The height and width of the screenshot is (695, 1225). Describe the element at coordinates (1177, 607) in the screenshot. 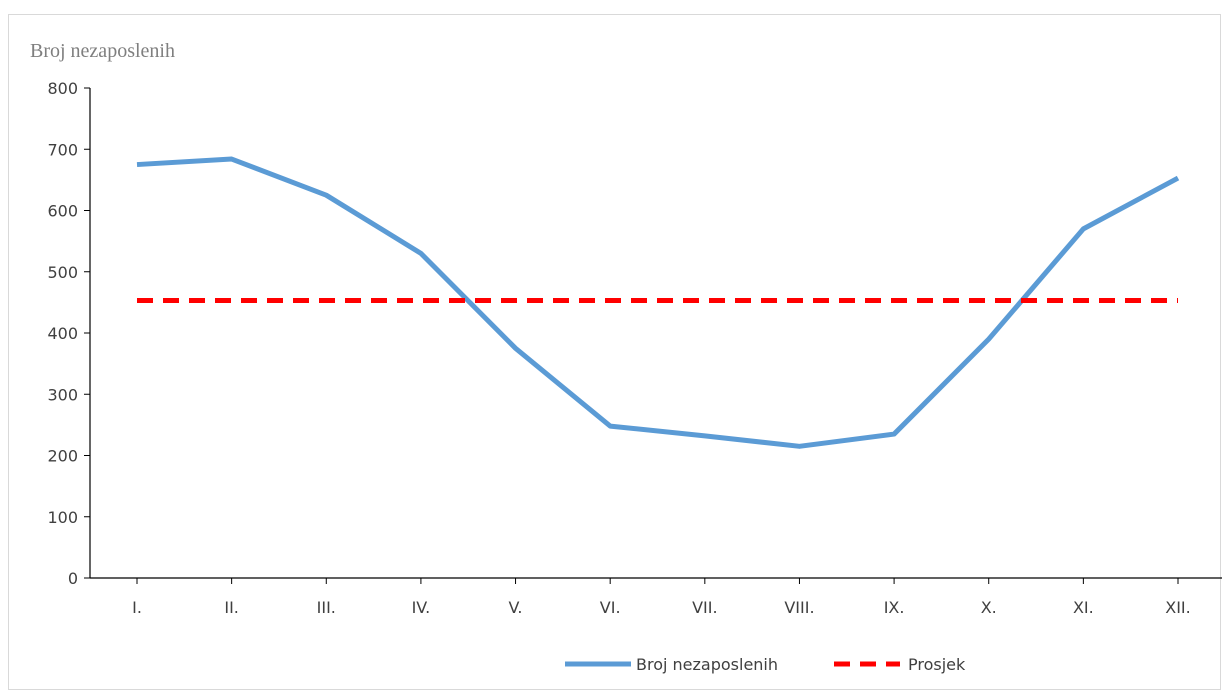

I see `x-tick-label: XII.` at that location.